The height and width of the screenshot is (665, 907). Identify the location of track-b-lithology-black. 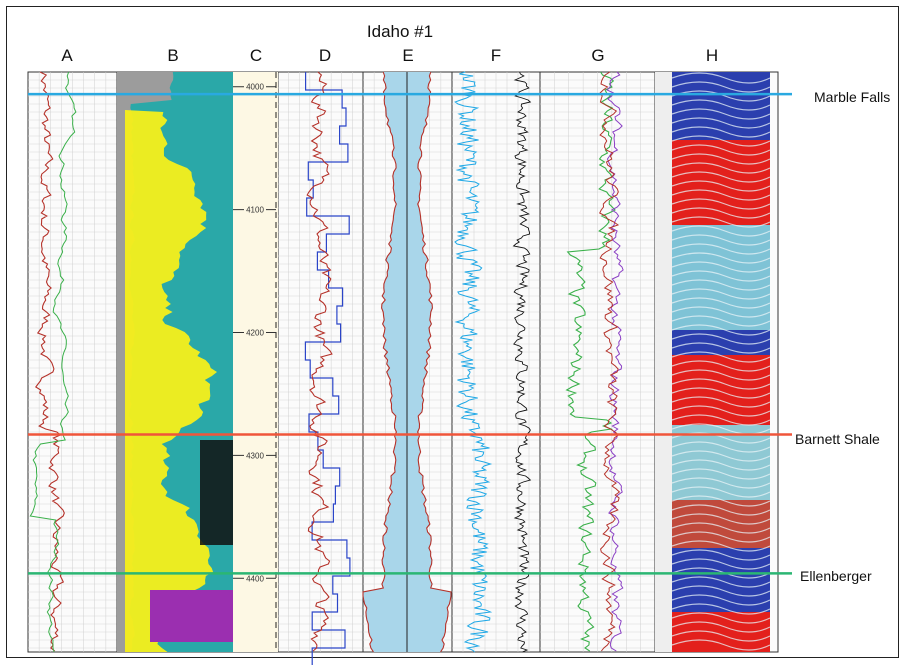
(216, 492).